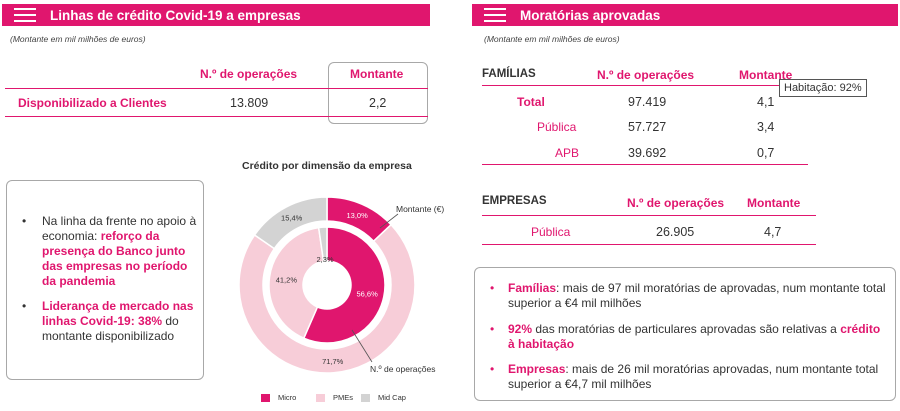  What do you see at coordinates (647, 153) in the screenshot?
I see `familias-row-apb-operations: 39.692` at bounding box center [647, 153].